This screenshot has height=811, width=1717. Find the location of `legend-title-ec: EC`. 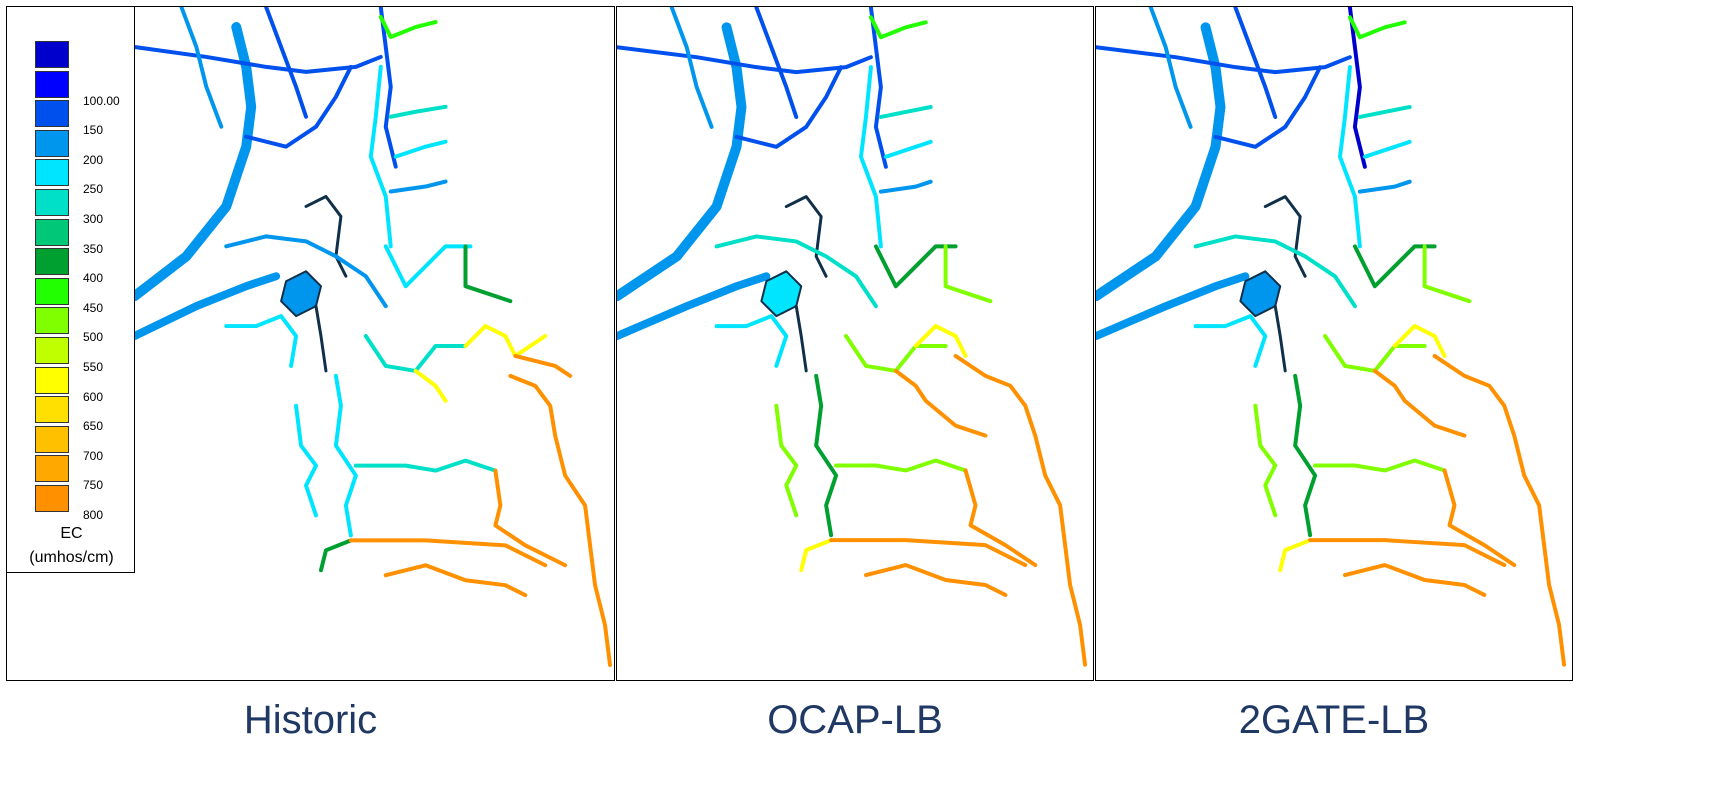

legend-title-ec: EC is located at coordinates (71, 533).